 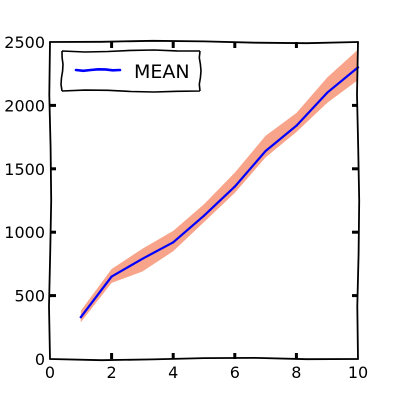 I want to click on x-tick-label: 4, so click(x=173, y=372).